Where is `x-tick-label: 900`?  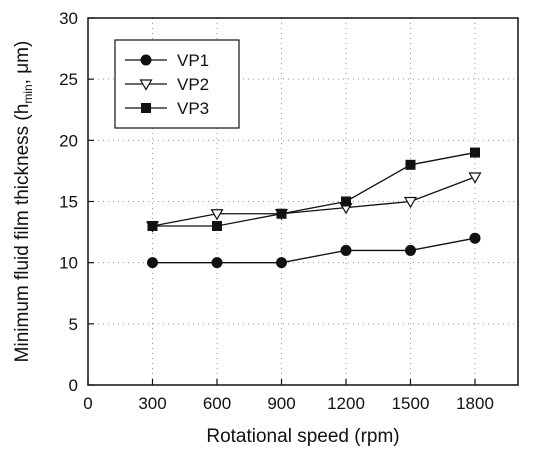 x-tick-label: 900 is located at coordinates (281, 403).